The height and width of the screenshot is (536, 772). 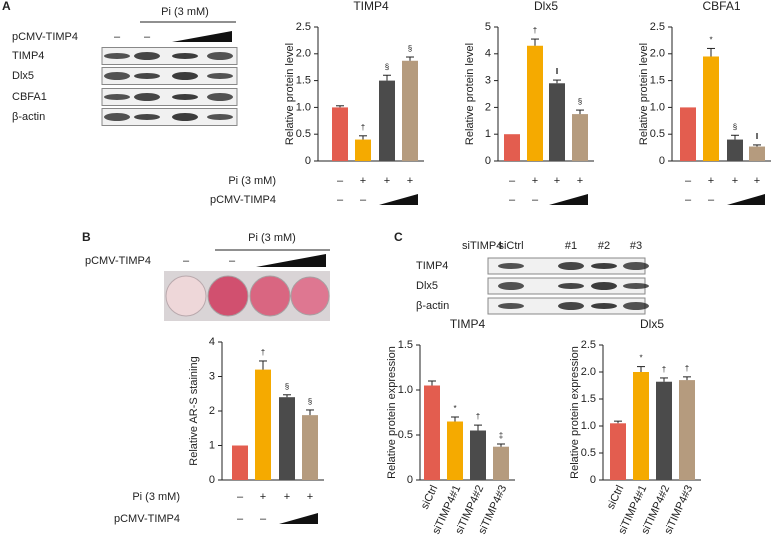 What do you see at coordinates (392, 412) in the screenshot?
I see `y-axis-label: Relative protein expression` at bounding box center [392, 412].